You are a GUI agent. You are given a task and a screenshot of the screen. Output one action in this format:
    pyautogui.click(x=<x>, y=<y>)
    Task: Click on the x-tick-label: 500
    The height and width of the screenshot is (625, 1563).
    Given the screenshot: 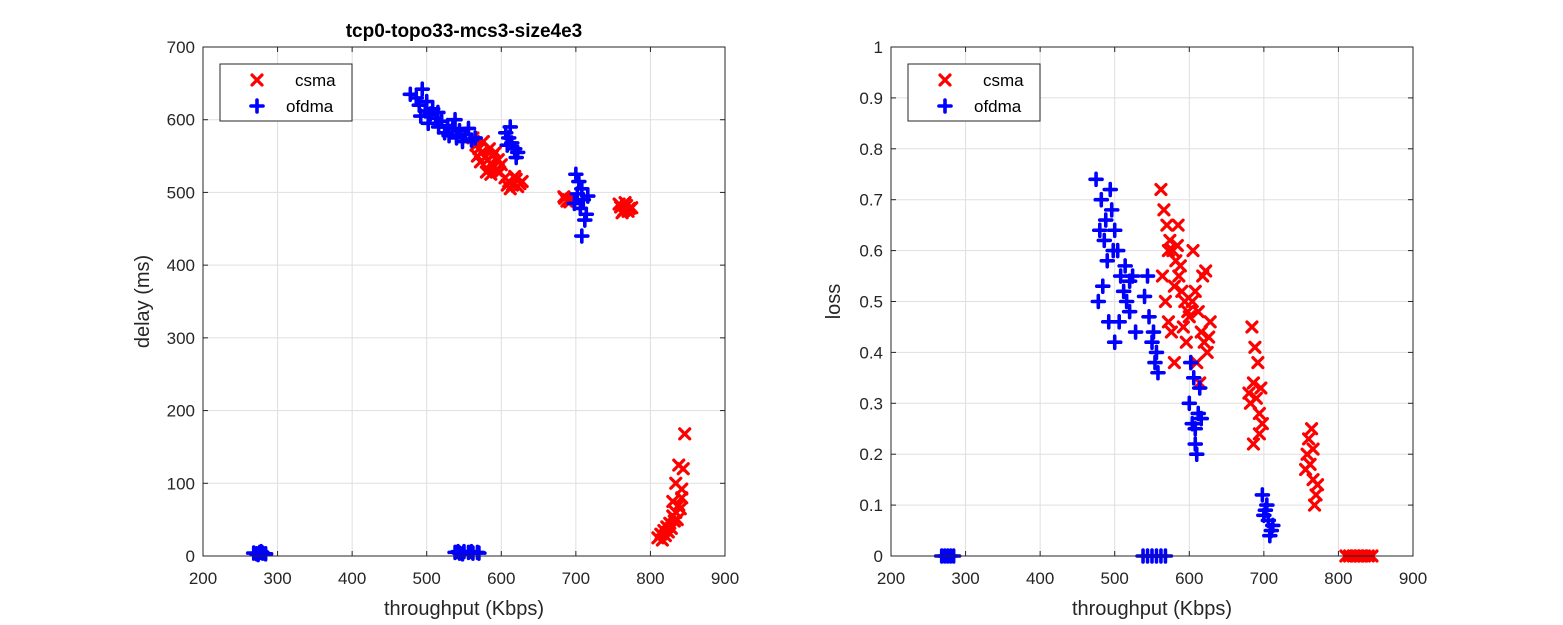 What is the action you would take?
    pyautogui.click(x=427, y=578)
    